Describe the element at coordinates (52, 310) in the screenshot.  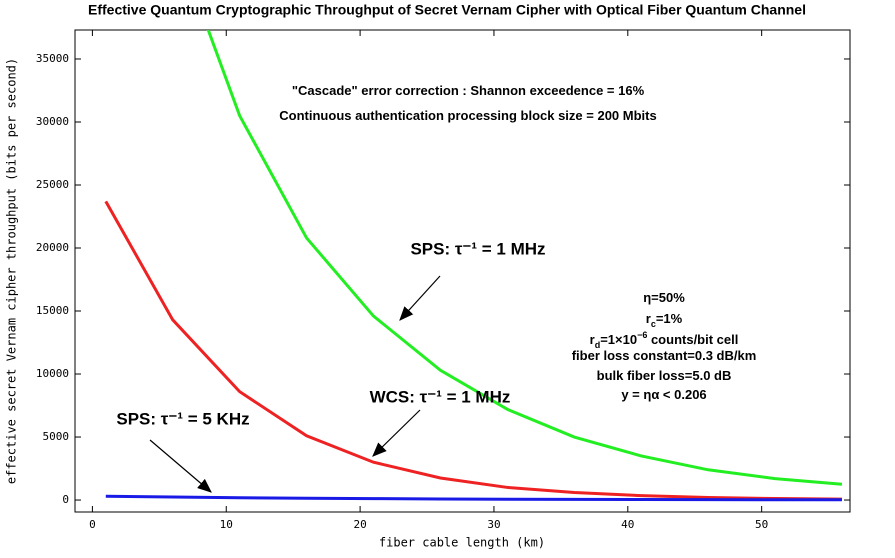
I see `y-tick-label: 15000` at that location.